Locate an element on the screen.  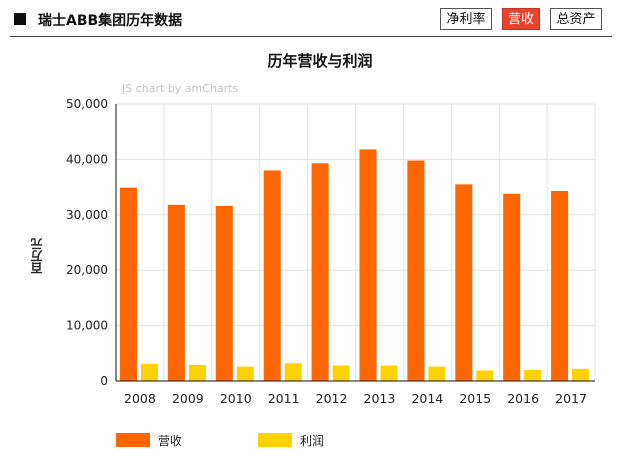
x-tick-label: 2014 is located at coordinates (427, 398).